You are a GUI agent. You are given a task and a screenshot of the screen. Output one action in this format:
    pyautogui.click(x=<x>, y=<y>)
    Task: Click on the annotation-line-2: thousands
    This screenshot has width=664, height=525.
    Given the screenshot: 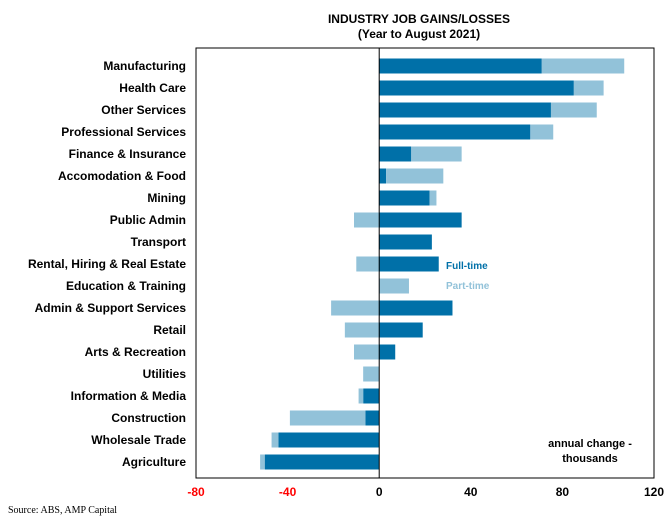 What is the action you would take?
    pyautogui.click(x=590, y=459)
    